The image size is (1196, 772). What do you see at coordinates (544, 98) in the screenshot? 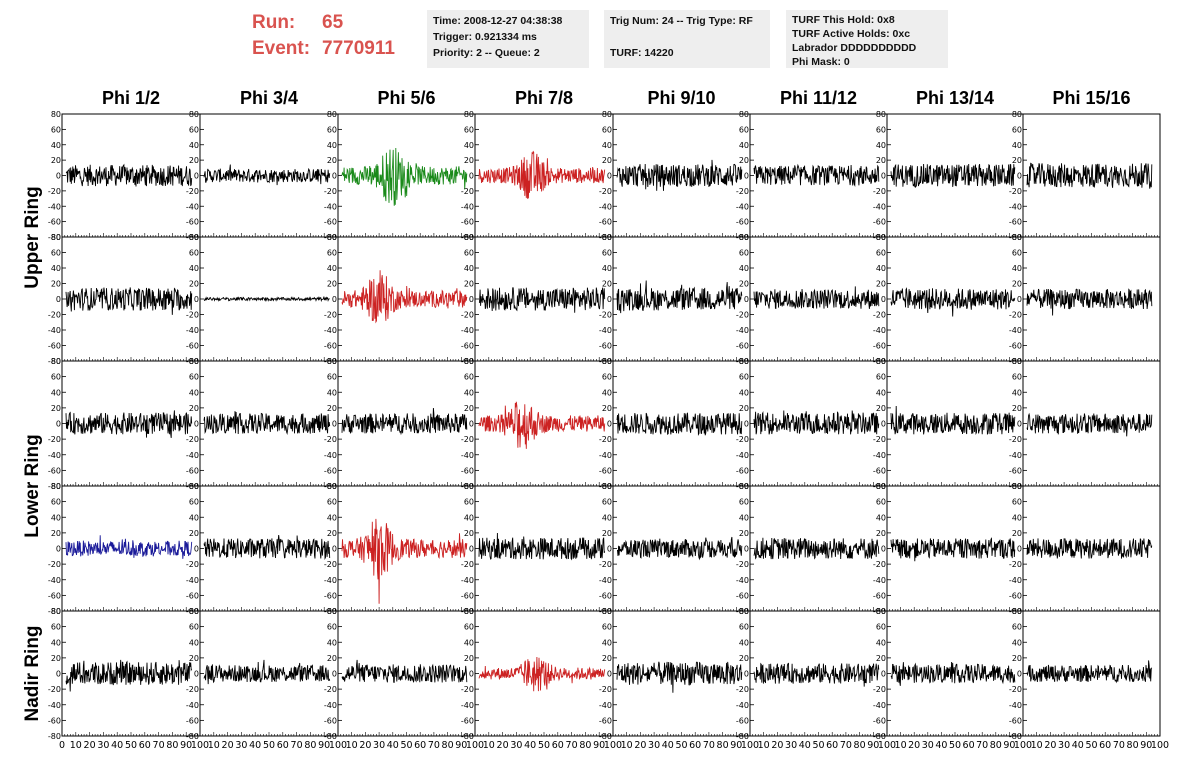
I see `column-title: Phi 7/8` at bounding box center [544, 98].